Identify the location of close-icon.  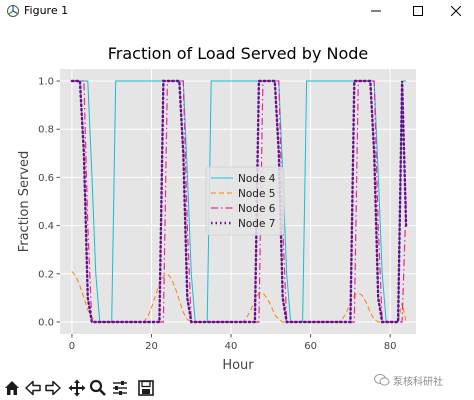
(456, 11).